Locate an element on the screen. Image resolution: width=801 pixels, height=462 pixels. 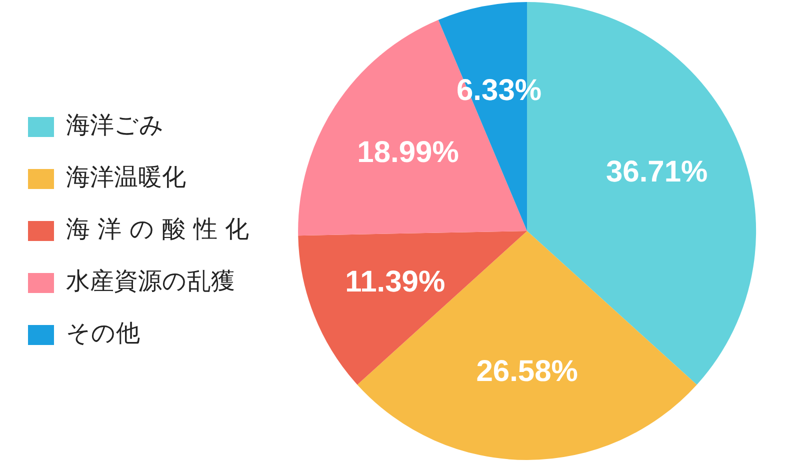
legend-label: 海洋温暖化 is located at coordinates (126, 177).